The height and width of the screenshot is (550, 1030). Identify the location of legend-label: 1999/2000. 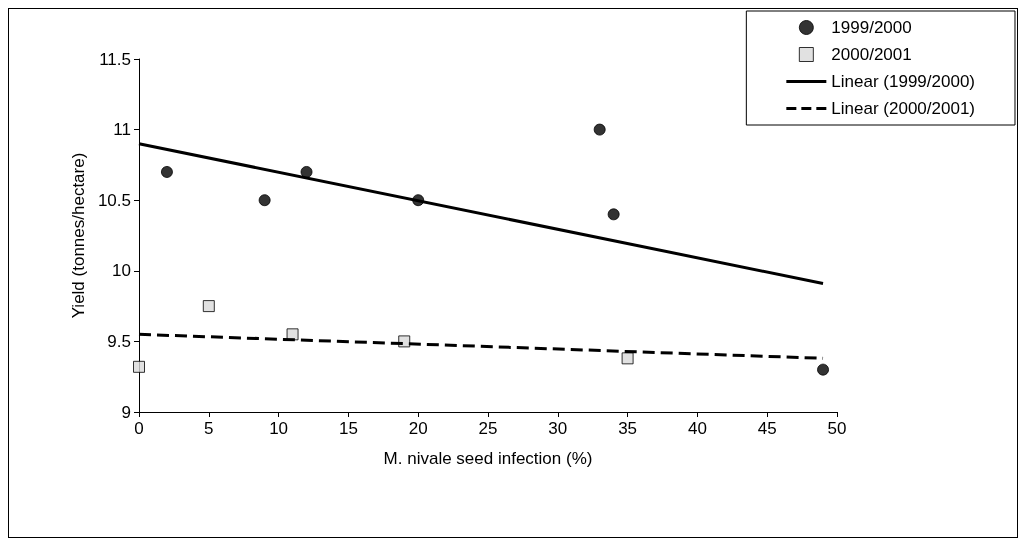
(871, 27).